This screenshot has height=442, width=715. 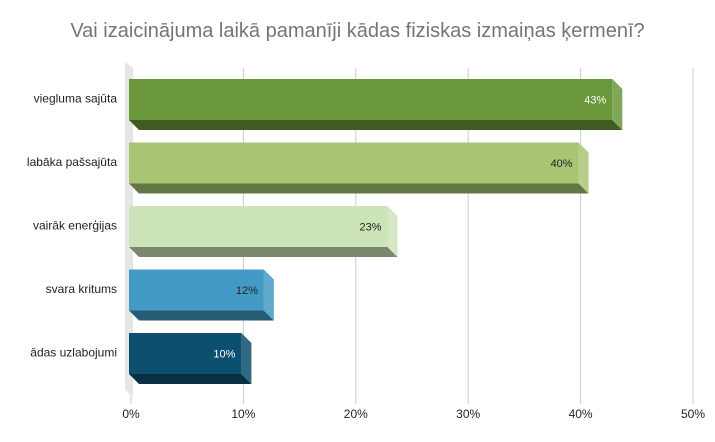 I want to click on data-label: 43%, so click(x=595, y=101).